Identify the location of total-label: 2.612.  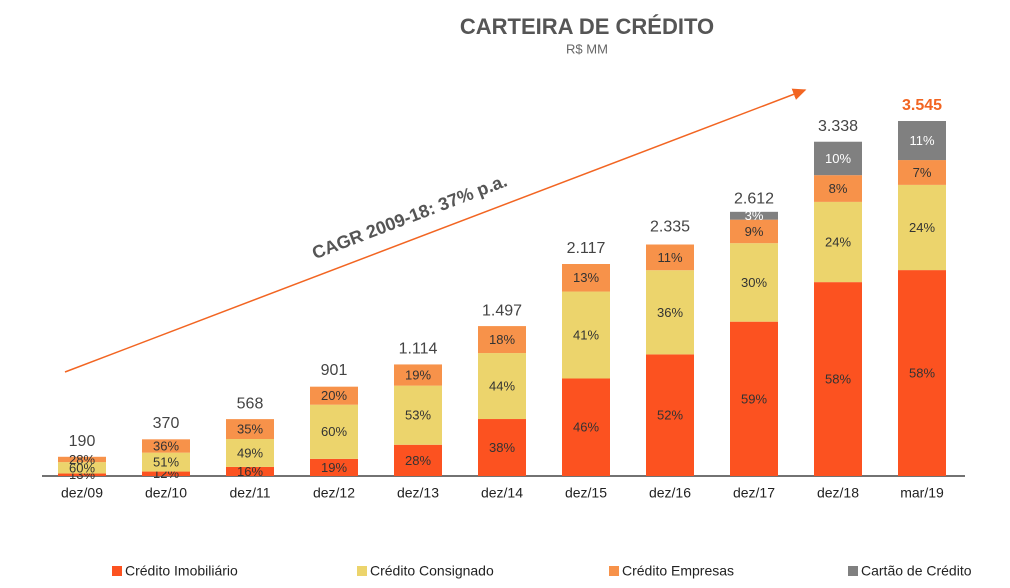
(754, 199).